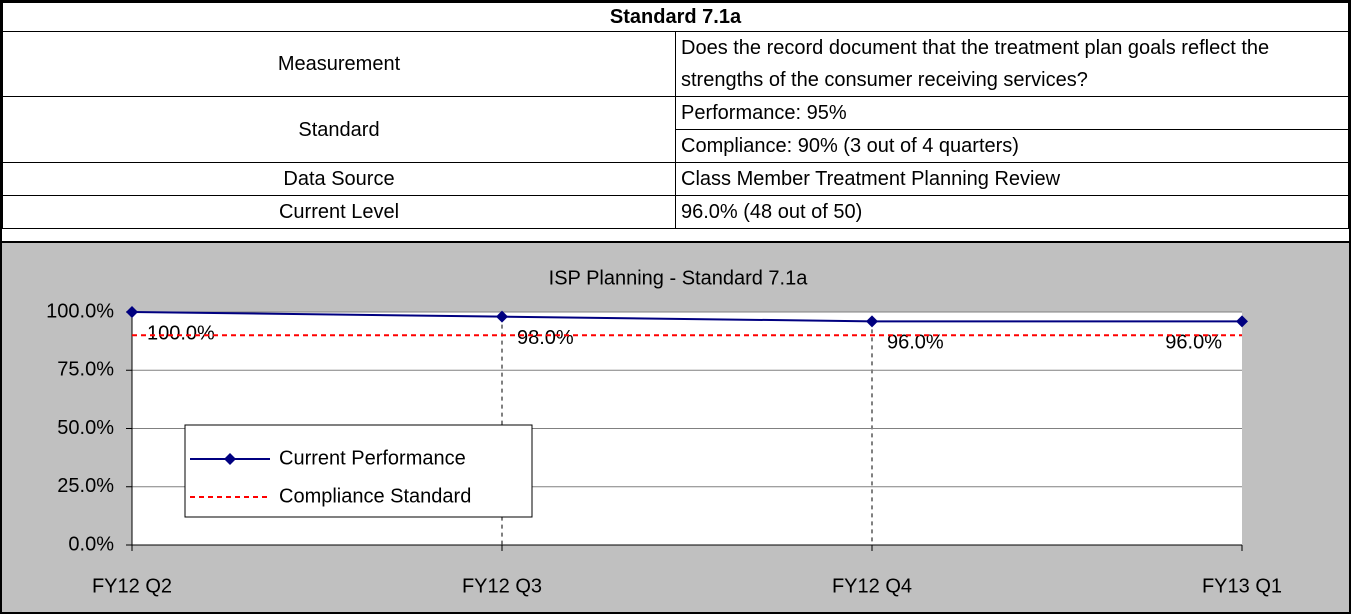 This screenshot has height=614, width=1351. I want to click on y-tick-label: 25.0%, so click(85, 486).